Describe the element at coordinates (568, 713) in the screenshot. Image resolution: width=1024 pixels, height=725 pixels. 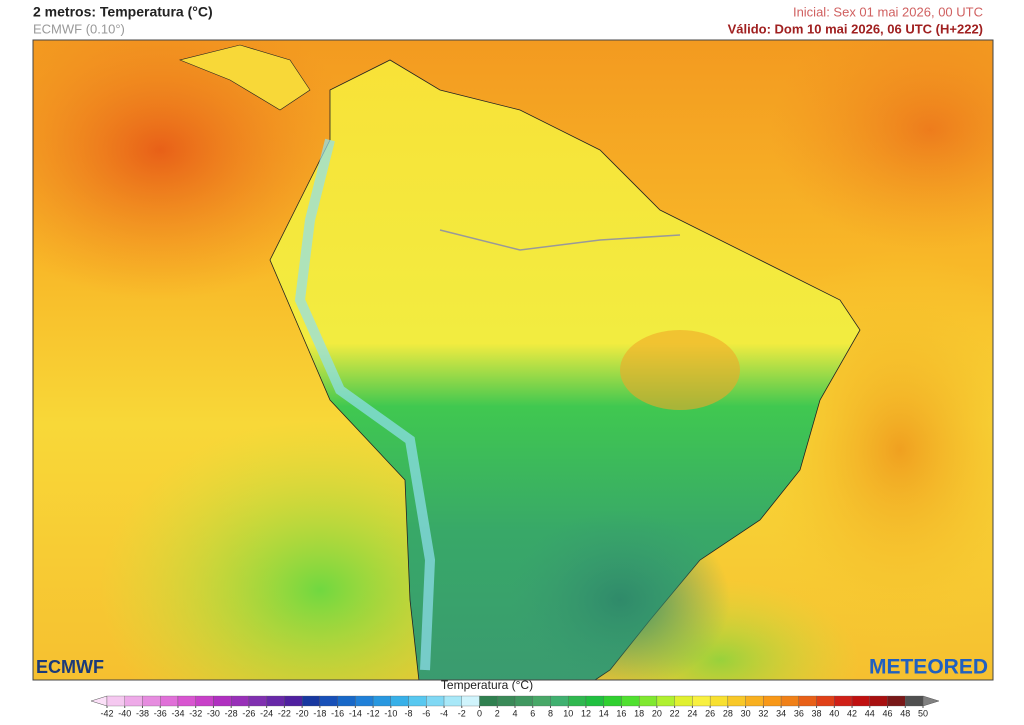
I see `colorbar-tick-label: 10` at that location.